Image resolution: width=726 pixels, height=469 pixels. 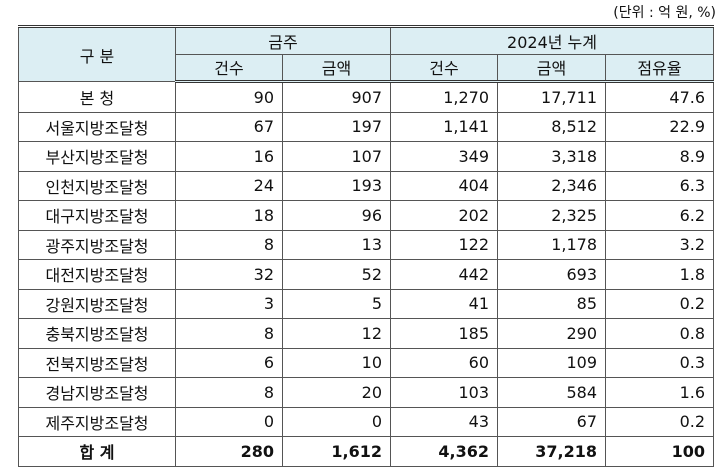 I want to click on table-row: 충북지방조달청 8 12 185 290 0.8, so click(x=366, y=333).